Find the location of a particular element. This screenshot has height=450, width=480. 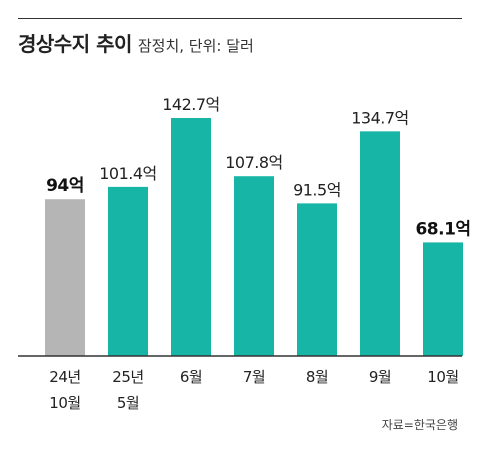

x-tick-label: 25년 is located at coordinates (127, 377).